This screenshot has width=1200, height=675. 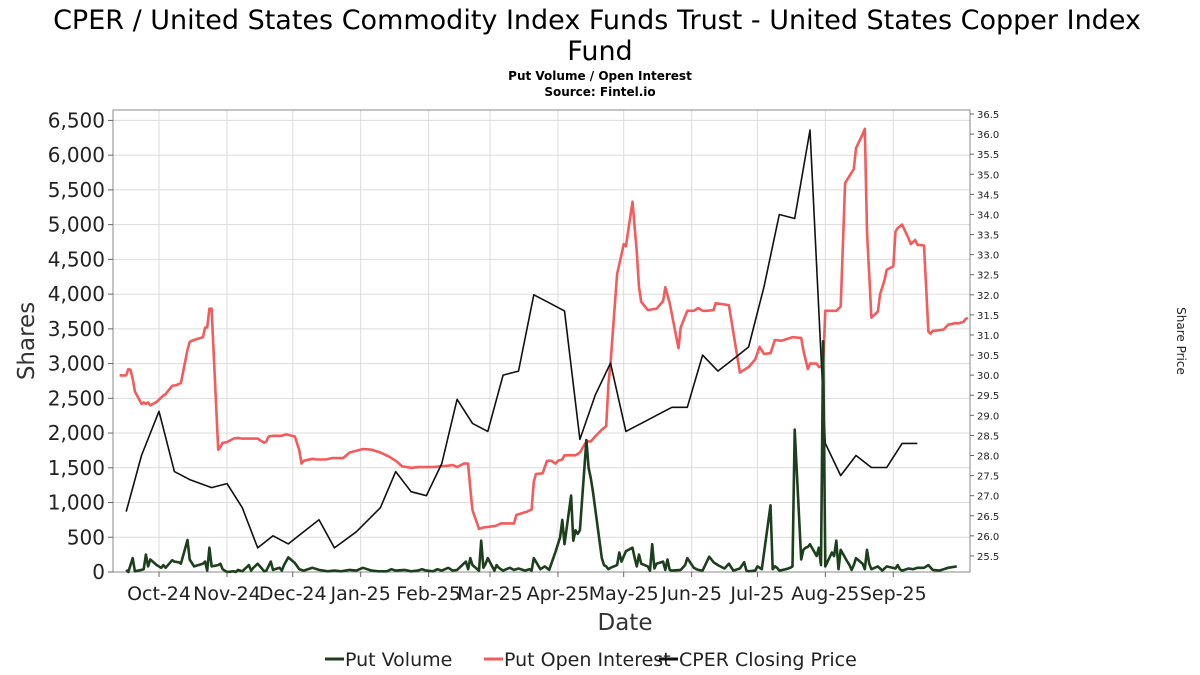 I want to click on y-tick-label: 1,000, so click(x=76, y=503).